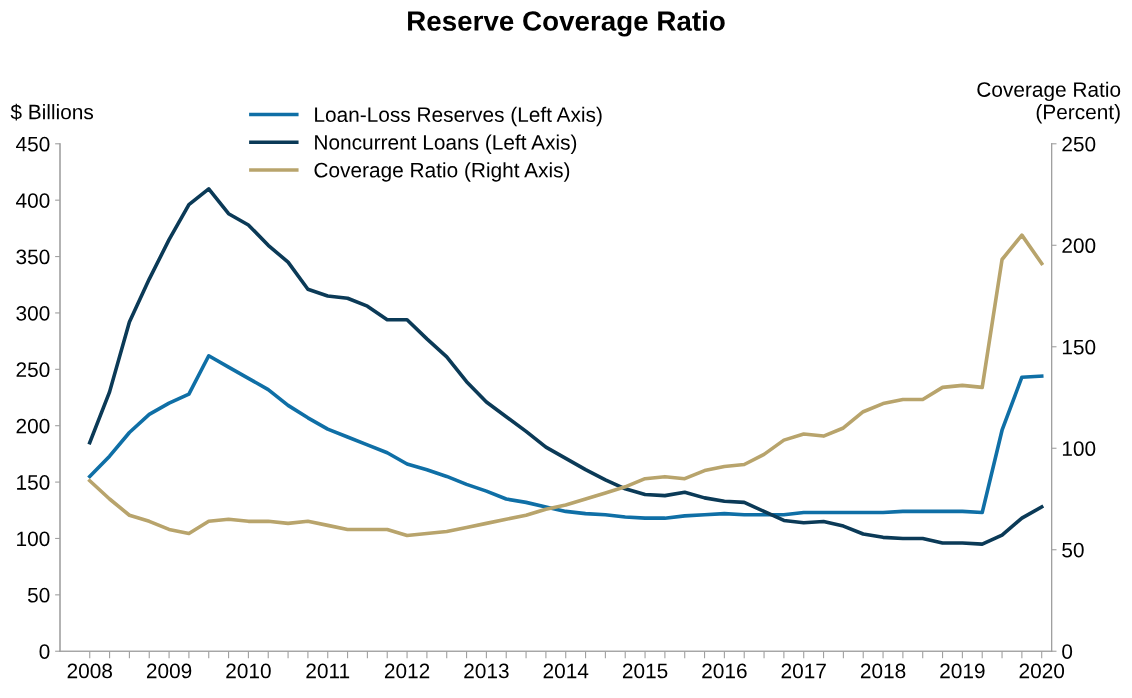 The image size is (1132, 698). What do you see at coordinates (1079, 347) in the screenshot?
I see `y2-tick-label: 150` at bounding box center [1079, 347].